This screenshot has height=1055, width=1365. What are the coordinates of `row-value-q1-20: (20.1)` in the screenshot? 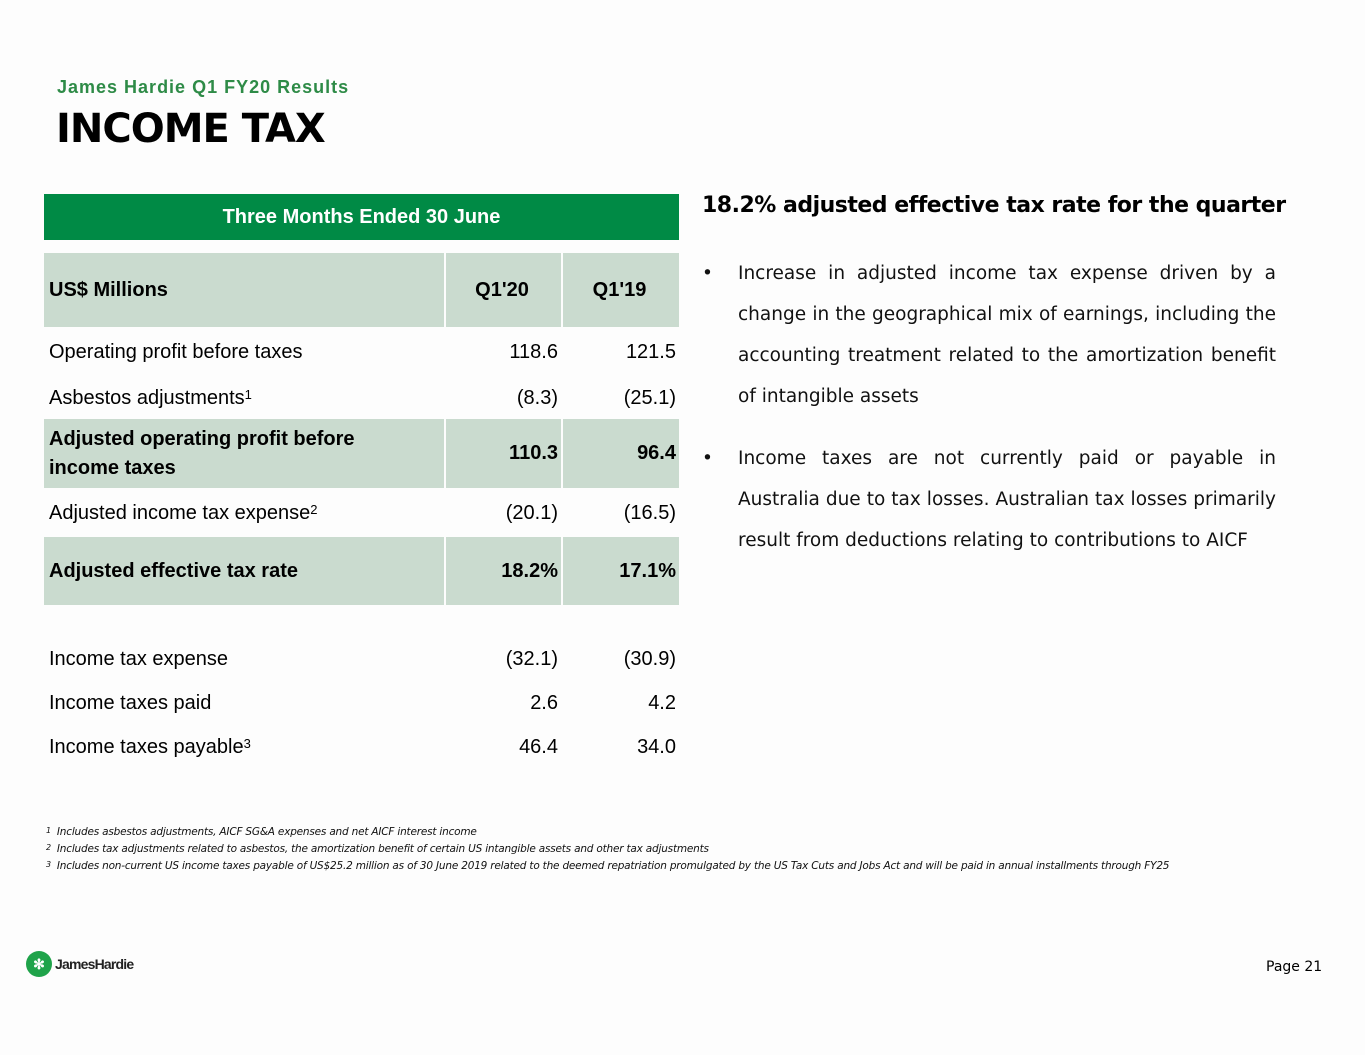 It's located at (531, 512).